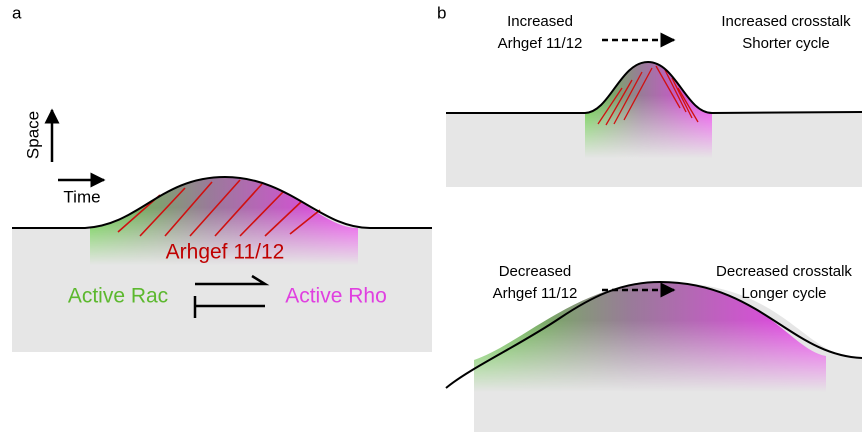 The height and width of the screenshot is (435, 862). I want to click on activation-arrow, so click(232, 280).